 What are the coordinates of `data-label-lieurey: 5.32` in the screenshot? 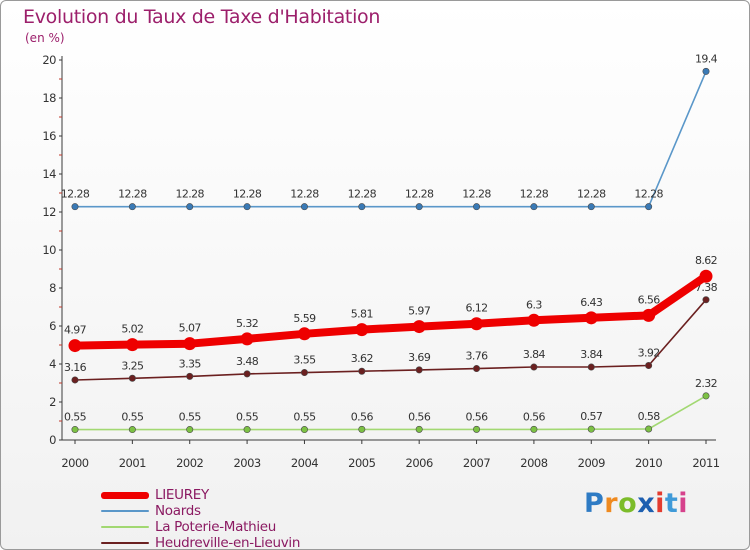 It's located at (247, 323).